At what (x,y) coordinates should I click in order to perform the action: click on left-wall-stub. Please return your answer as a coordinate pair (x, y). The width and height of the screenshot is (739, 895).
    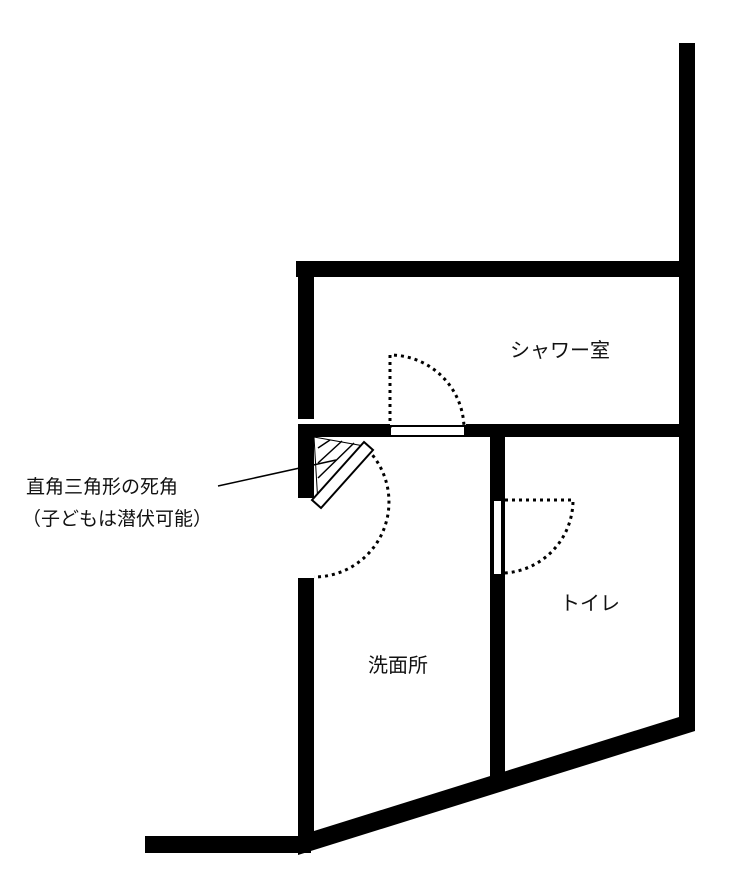
    Looking at the image, I should click on (306, 467).